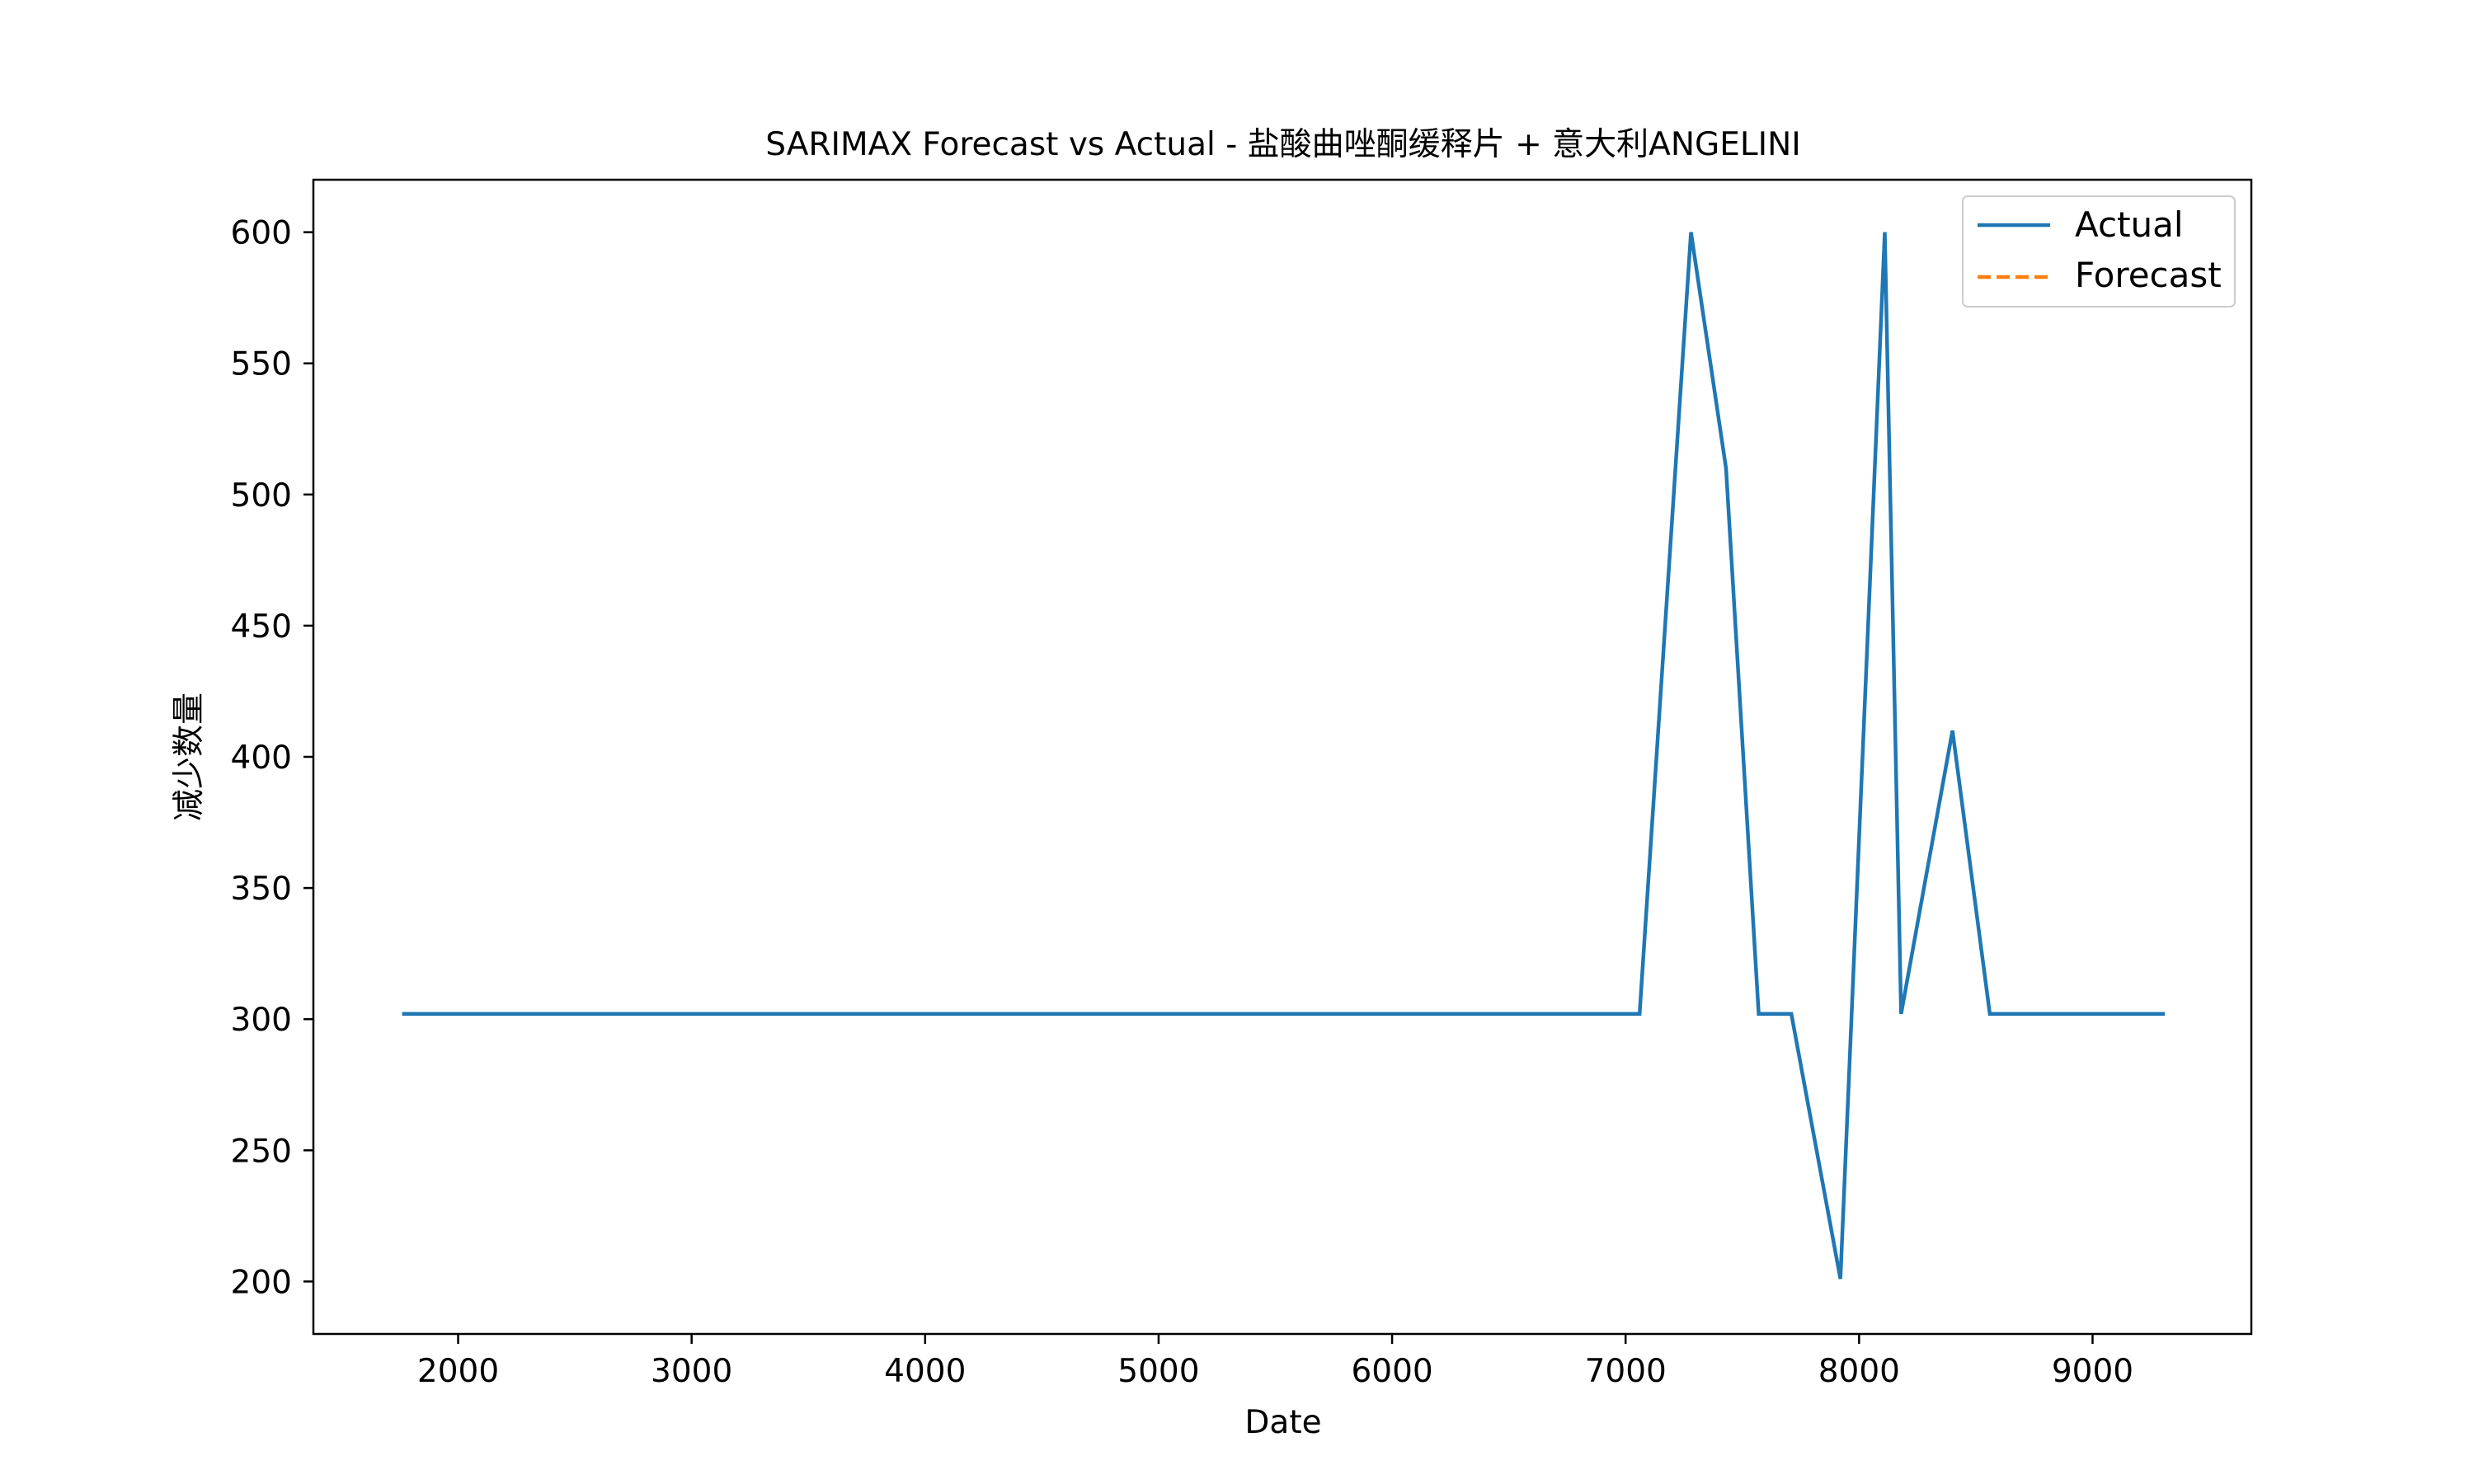  Describe the element at coordinates (1282, 1422) in the screenshot. I see `x-axis-label: Date` at that location.